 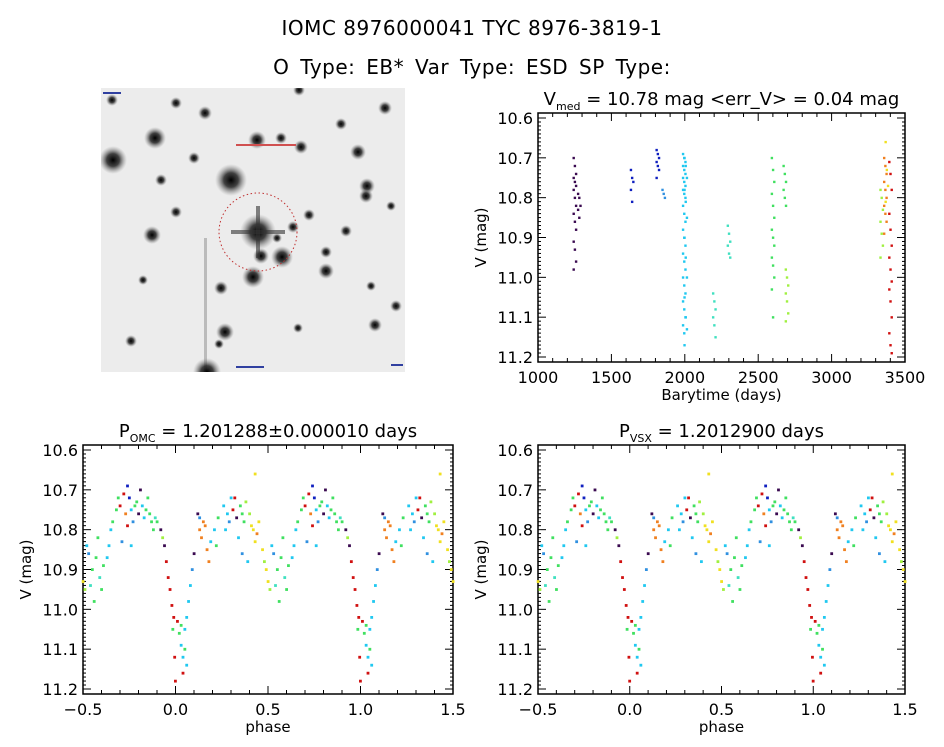 I want to click on y-tick-label: 11.2, so click(x=60, y=689).